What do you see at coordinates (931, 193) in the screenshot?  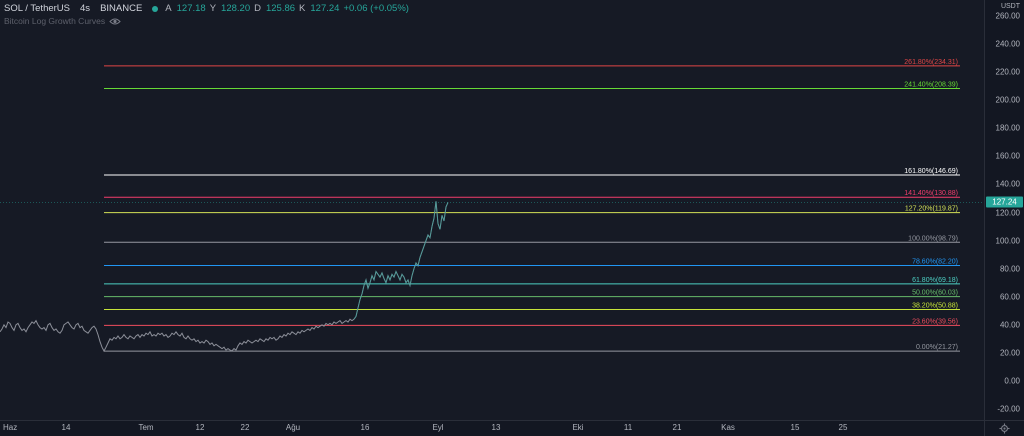 I see `fib-level-label: 141.40%(130.88)` at bounding box center [931, 193].